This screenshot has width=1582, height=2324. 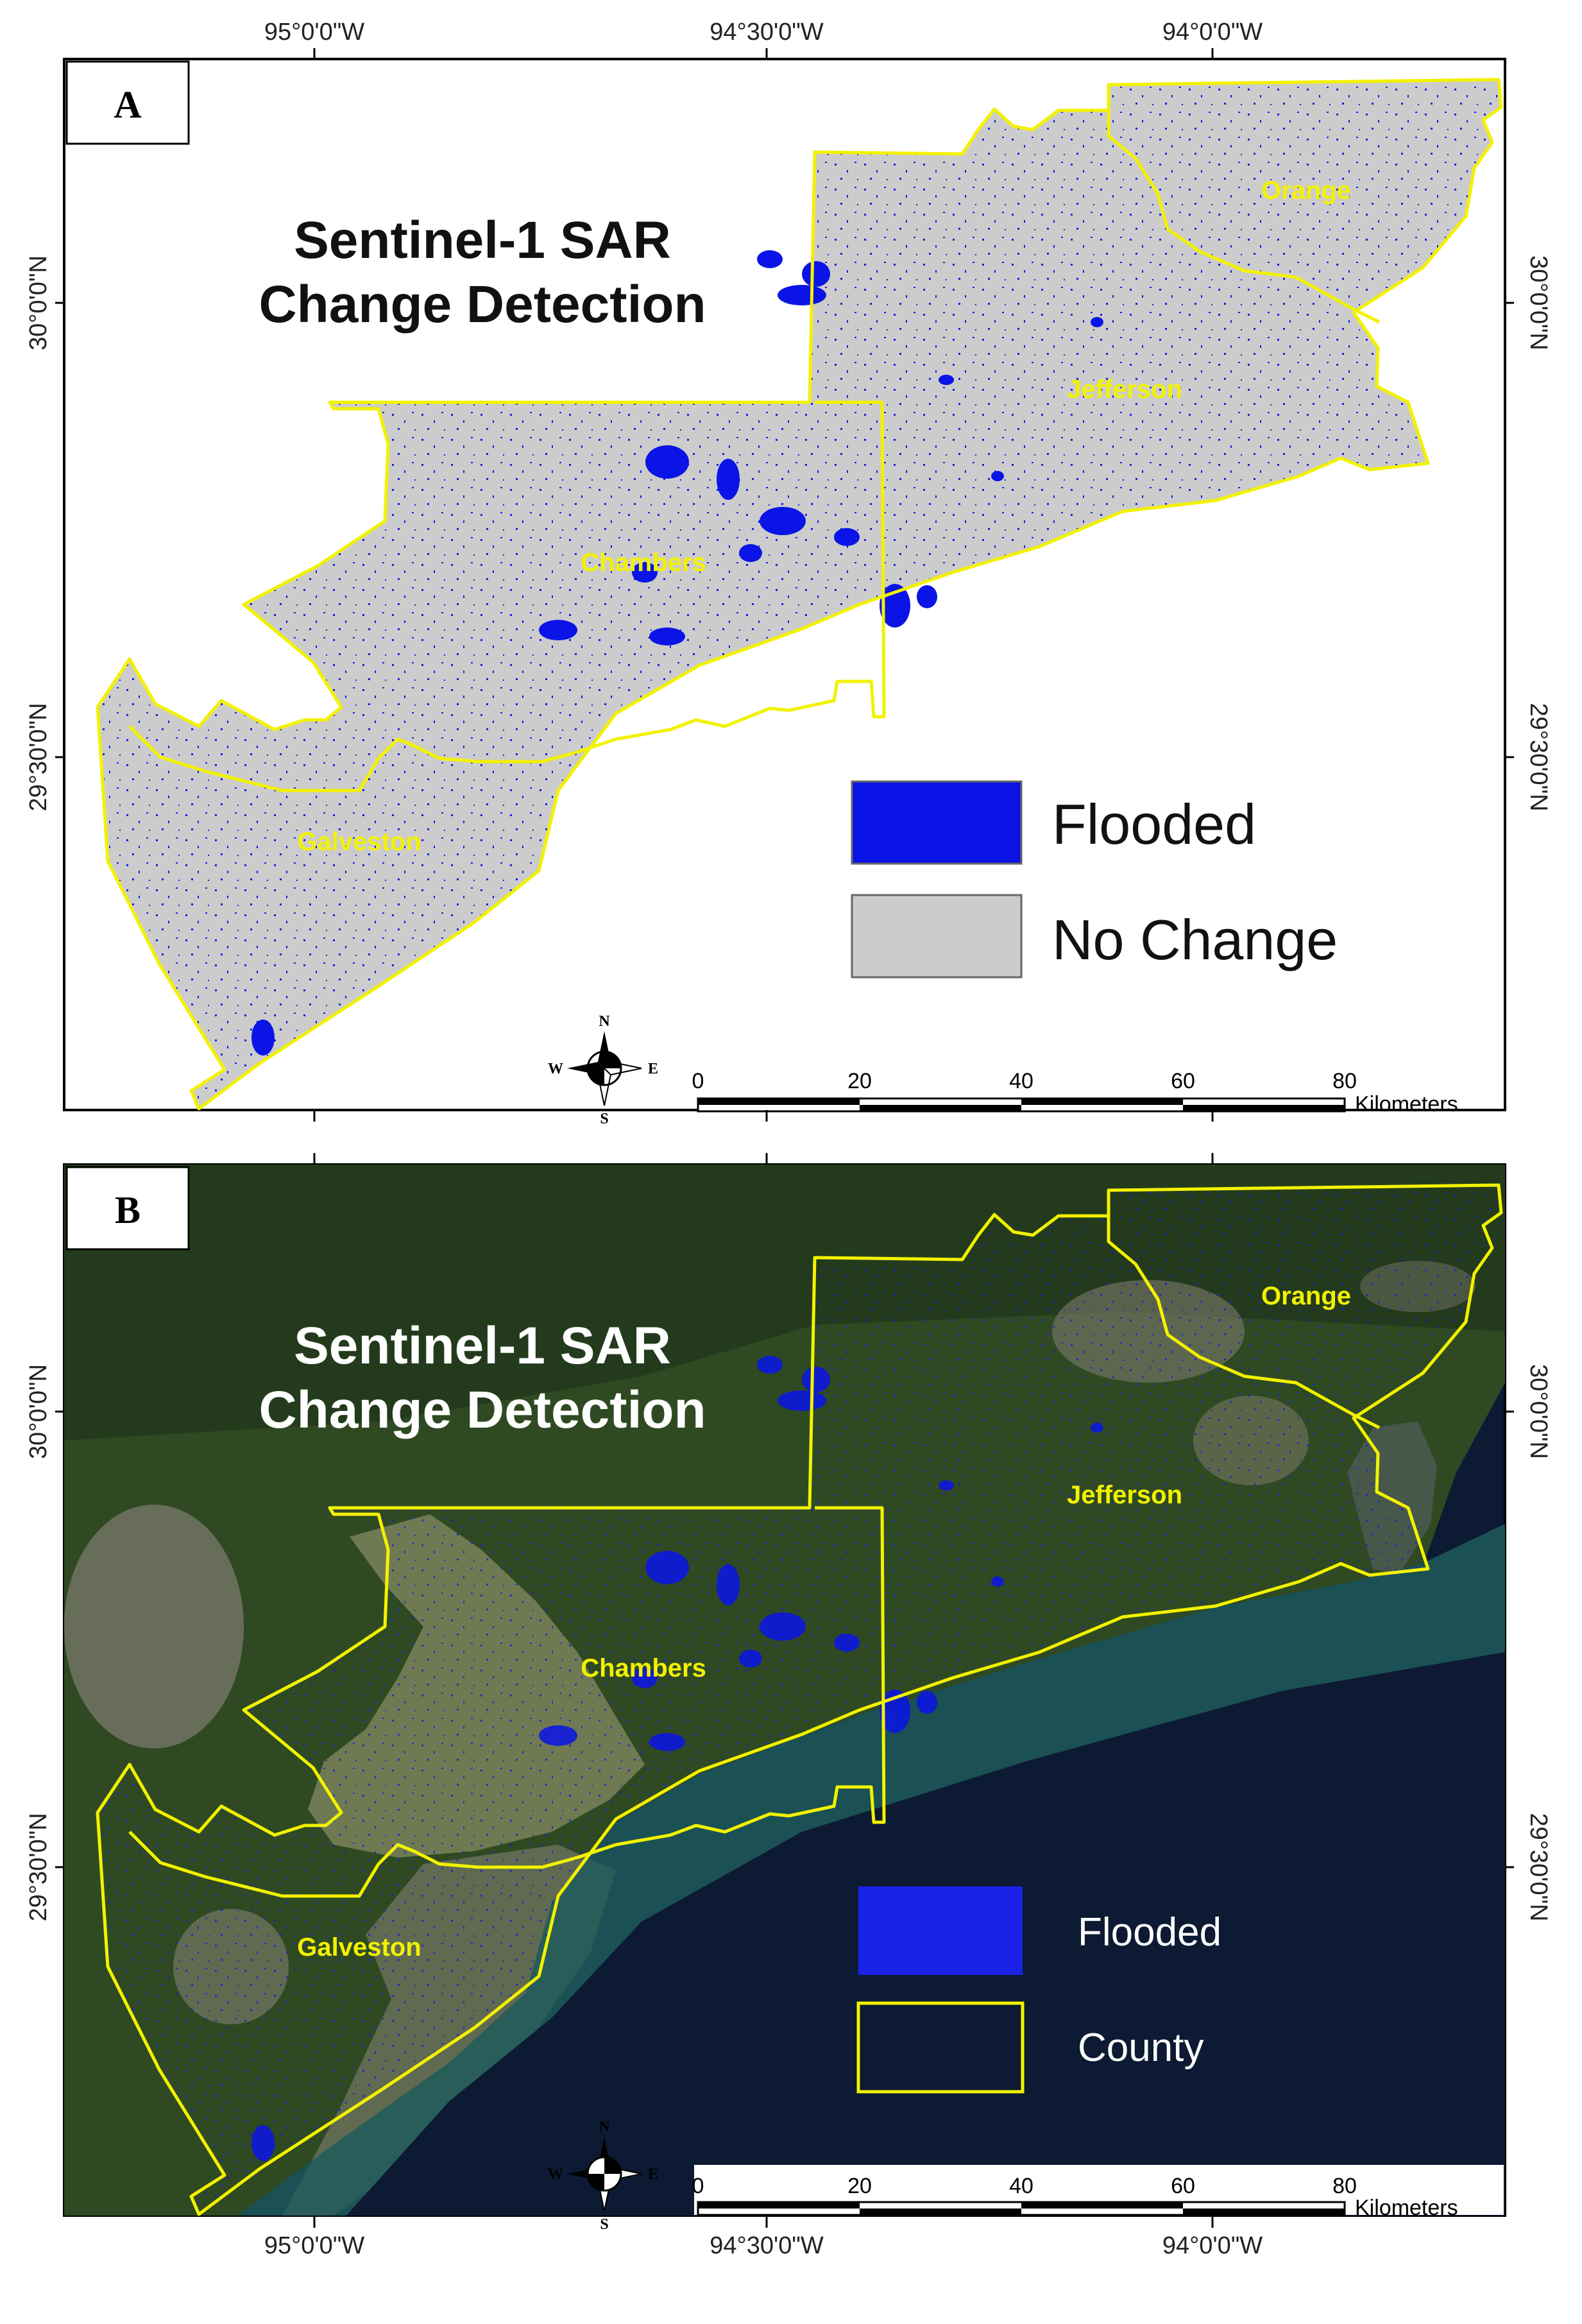 I want to click on scale-tick-80-b: 80, so click(x=1344, y=2186).